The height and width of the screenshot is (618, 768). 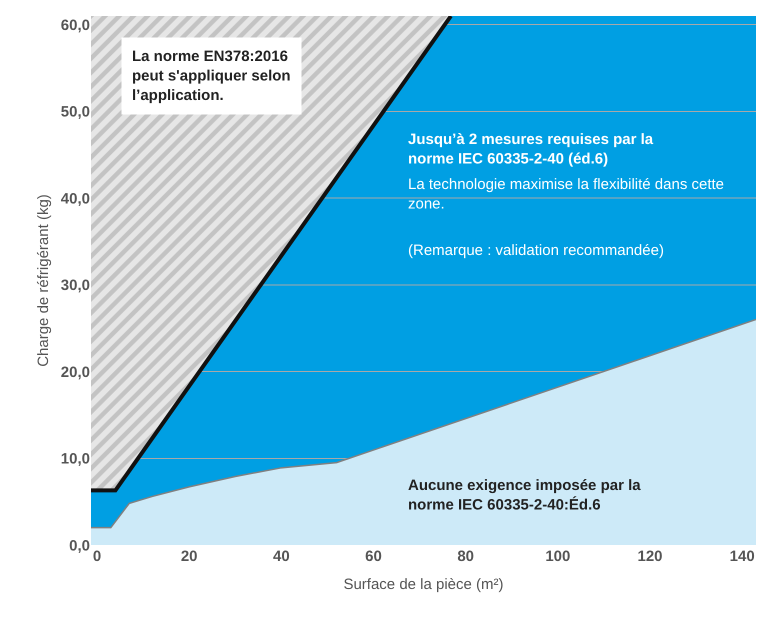 What do you see at coordinates (75, 285) in the screenshot?
I see `y-tick-label: 30,0` at bounding box center [75, 285].